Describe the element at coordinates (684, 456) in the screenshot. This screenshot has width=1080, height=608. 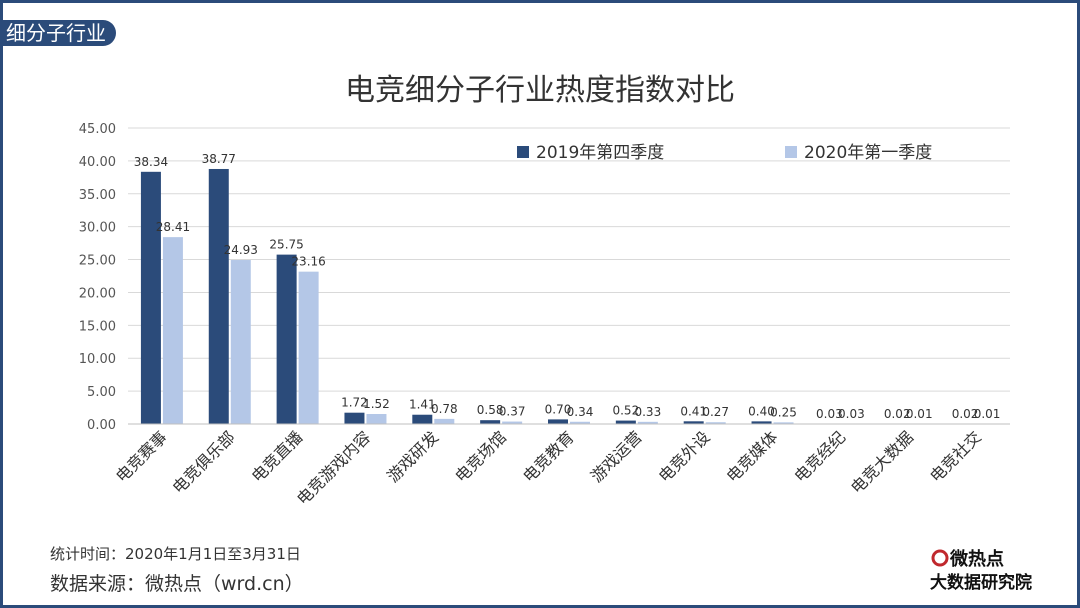
I see `x-tick-label: 电竞外设` at that location.